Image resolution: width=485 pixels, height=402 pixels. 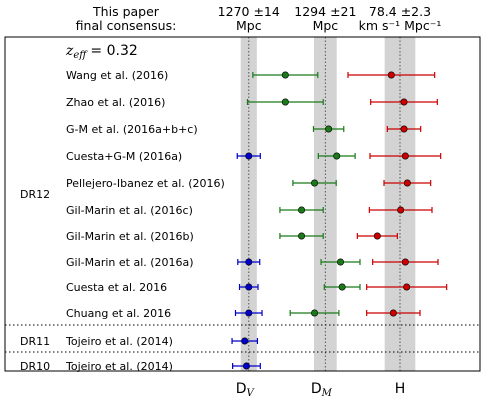 What do you see at coordinates (69, 51) in the screenshot?
I see `zeff-symbol: z` at bounding box center [69, 51].